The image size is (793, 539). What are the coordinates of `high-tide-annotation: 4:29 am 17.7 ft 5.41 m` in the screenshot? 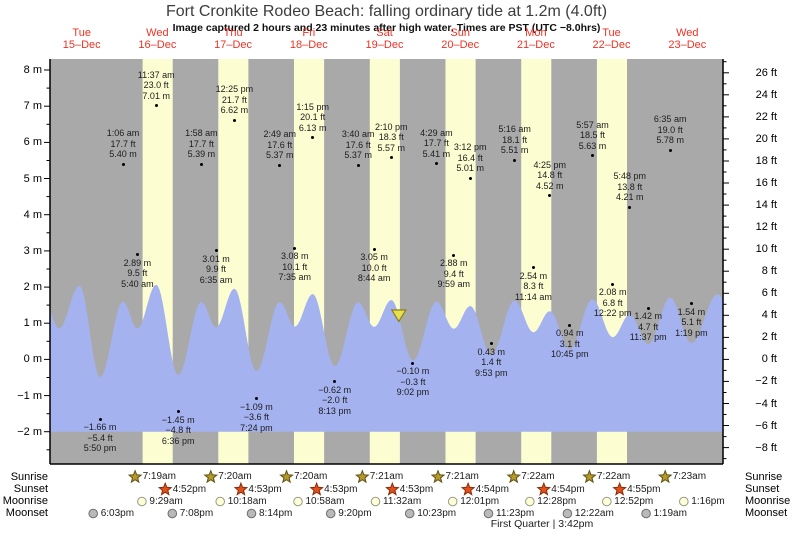 It's located at (436, 144).